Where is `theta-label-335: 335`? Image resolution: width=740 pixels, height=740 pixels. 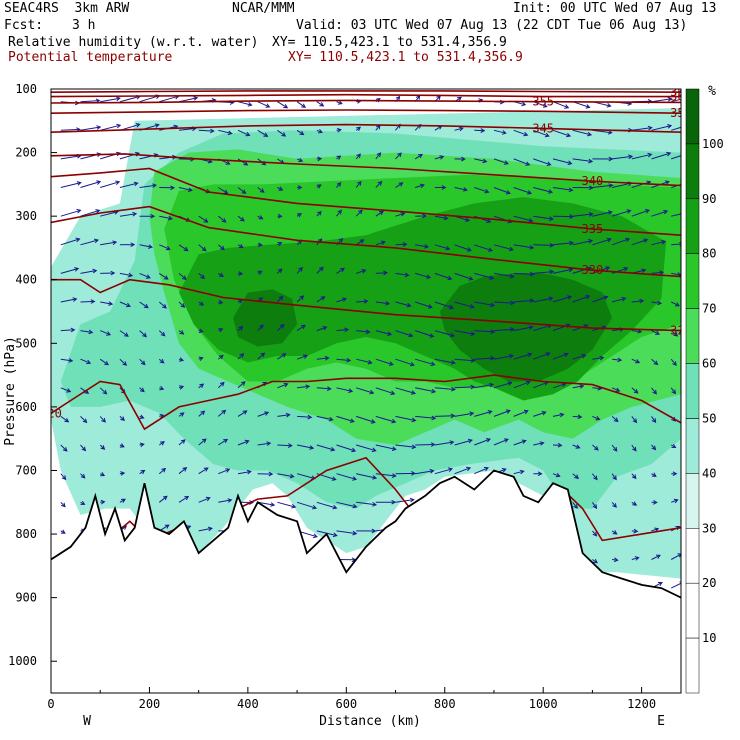 theta-label-335: 335 is located at coordinates (593, 229).